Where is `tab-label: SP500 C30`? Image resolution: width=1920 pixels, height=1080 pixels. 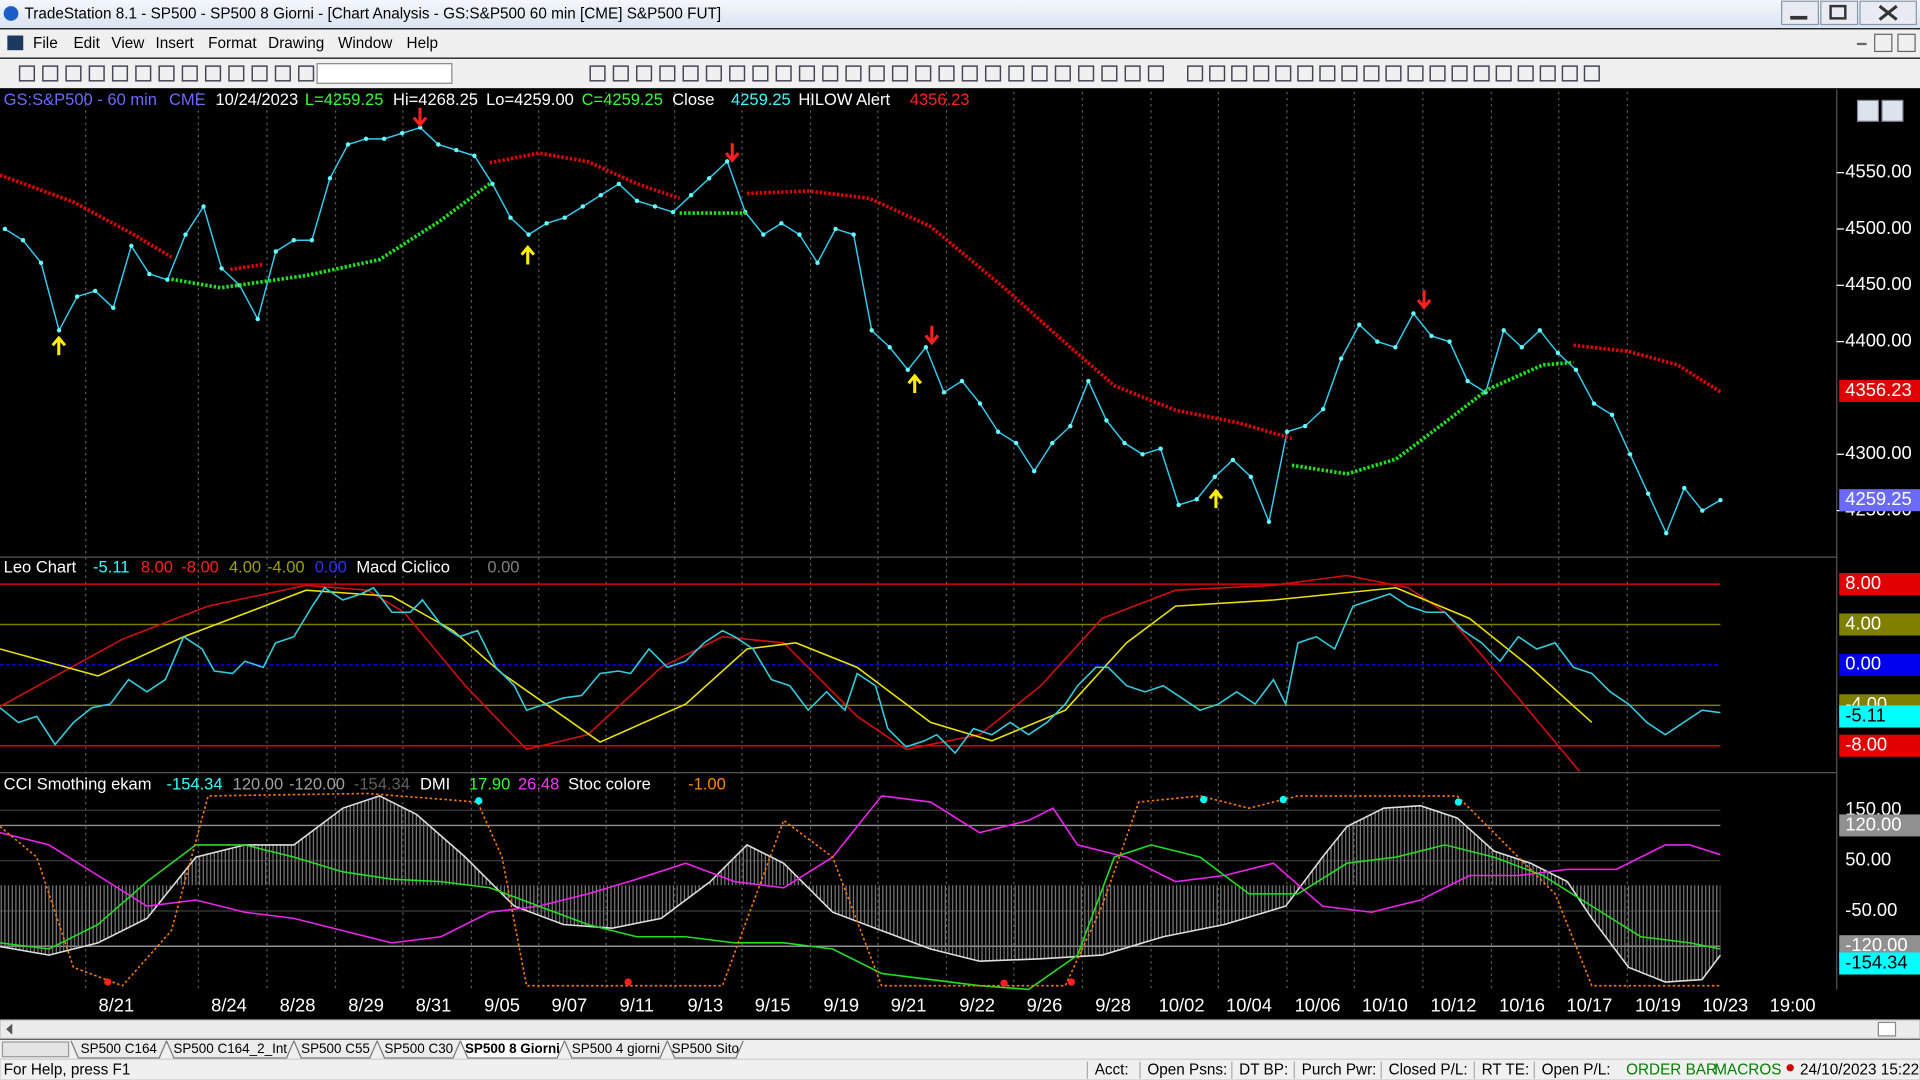 tab-label: SP500 C30 is located at coordinates (418, 1048).